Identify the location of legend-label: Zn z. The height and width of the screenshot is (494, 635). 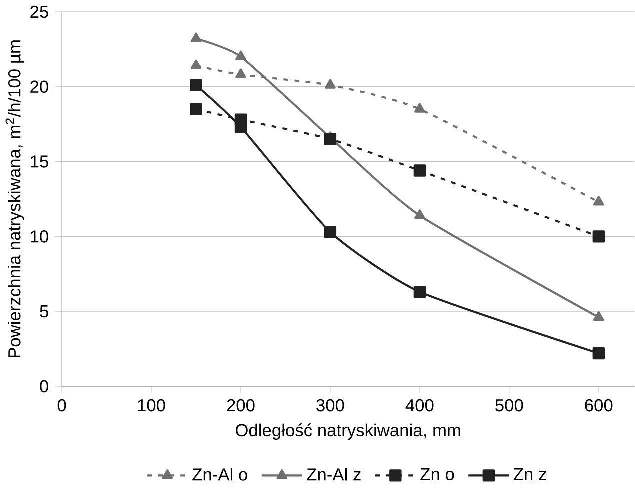
(530, 474).